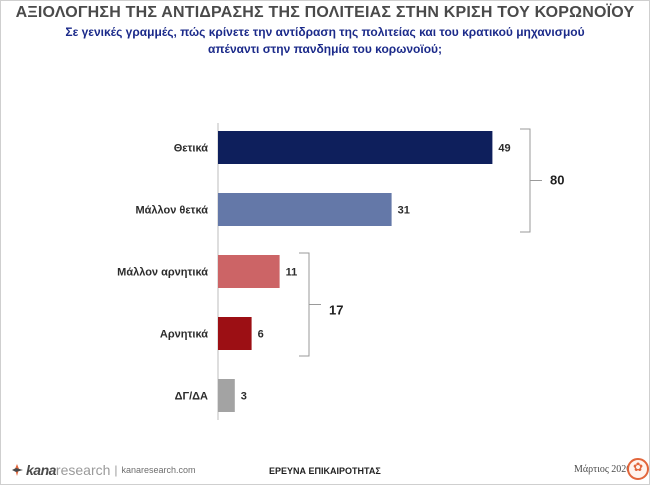 The width and height of the screenshot is (650, 485). I want to click on category-label: Αρνητικά, so click(184, 335).